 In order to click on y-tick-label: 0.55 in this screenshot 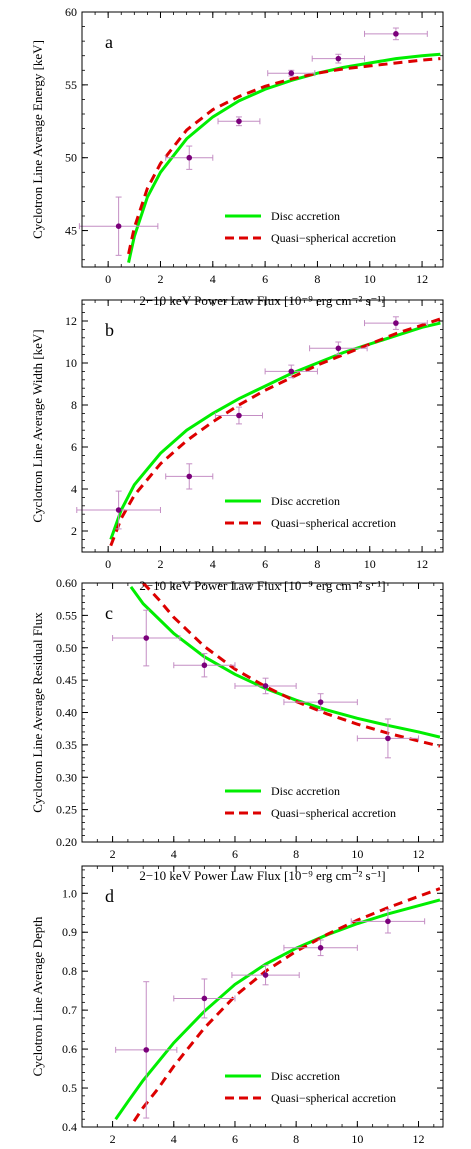, I will do `click(66, 615)`.